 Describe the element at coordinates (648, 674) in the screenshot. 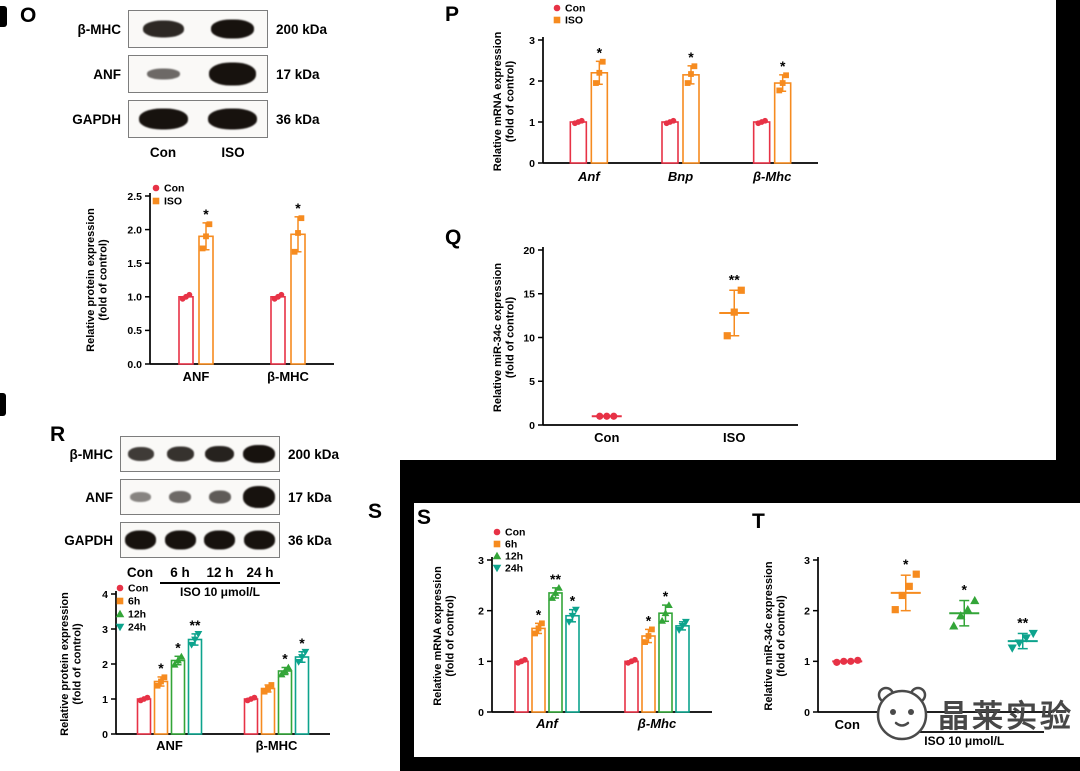

I see `bar-6h-cat1` at that location.